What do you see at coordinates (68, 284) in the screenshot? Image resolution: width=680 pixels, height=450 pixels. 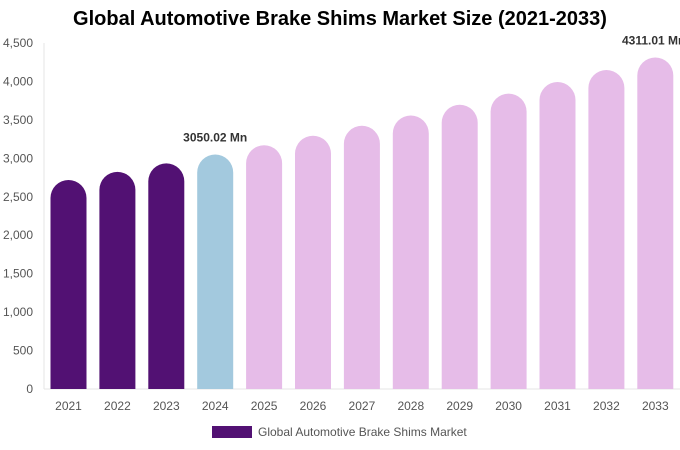 I see `bar-2021` at bounding box center [68, 284].